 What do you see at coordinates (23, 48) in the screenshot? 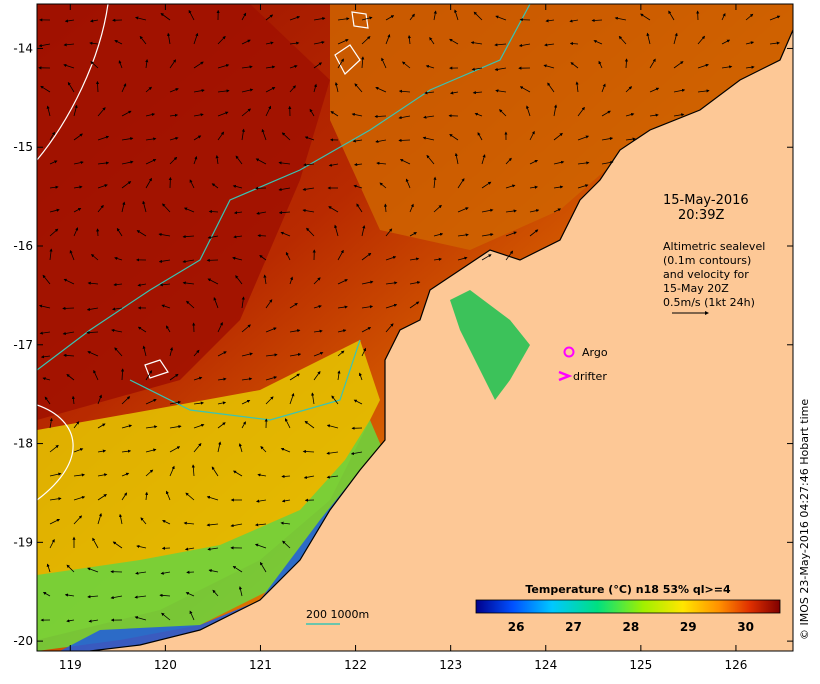
I see `lat-tick-label: -14` at bounding box center [23, 48].